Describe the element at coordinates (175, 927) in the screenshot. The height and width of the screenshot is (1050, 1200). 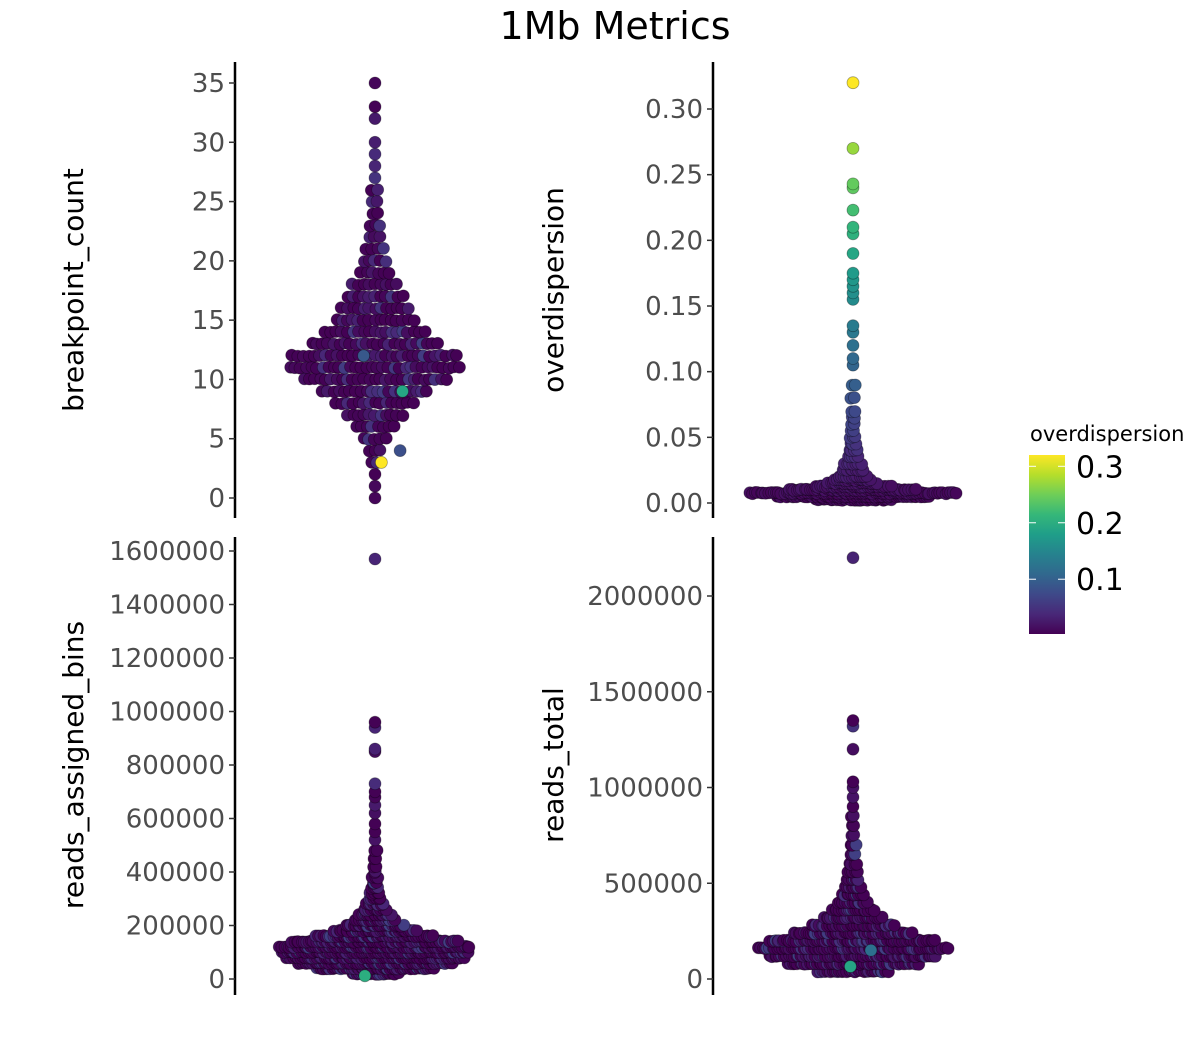
I see `y-tick-label: 200000` at that location.